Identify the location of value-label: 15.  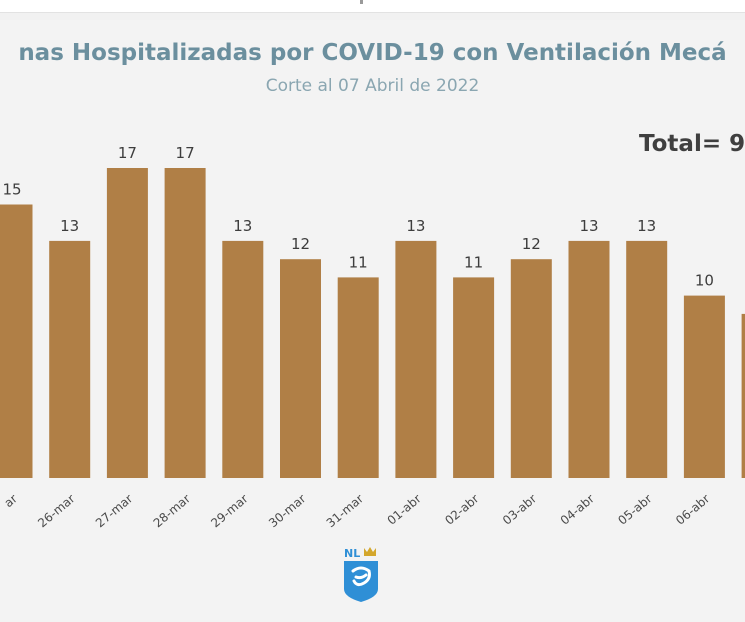
(11, 190).